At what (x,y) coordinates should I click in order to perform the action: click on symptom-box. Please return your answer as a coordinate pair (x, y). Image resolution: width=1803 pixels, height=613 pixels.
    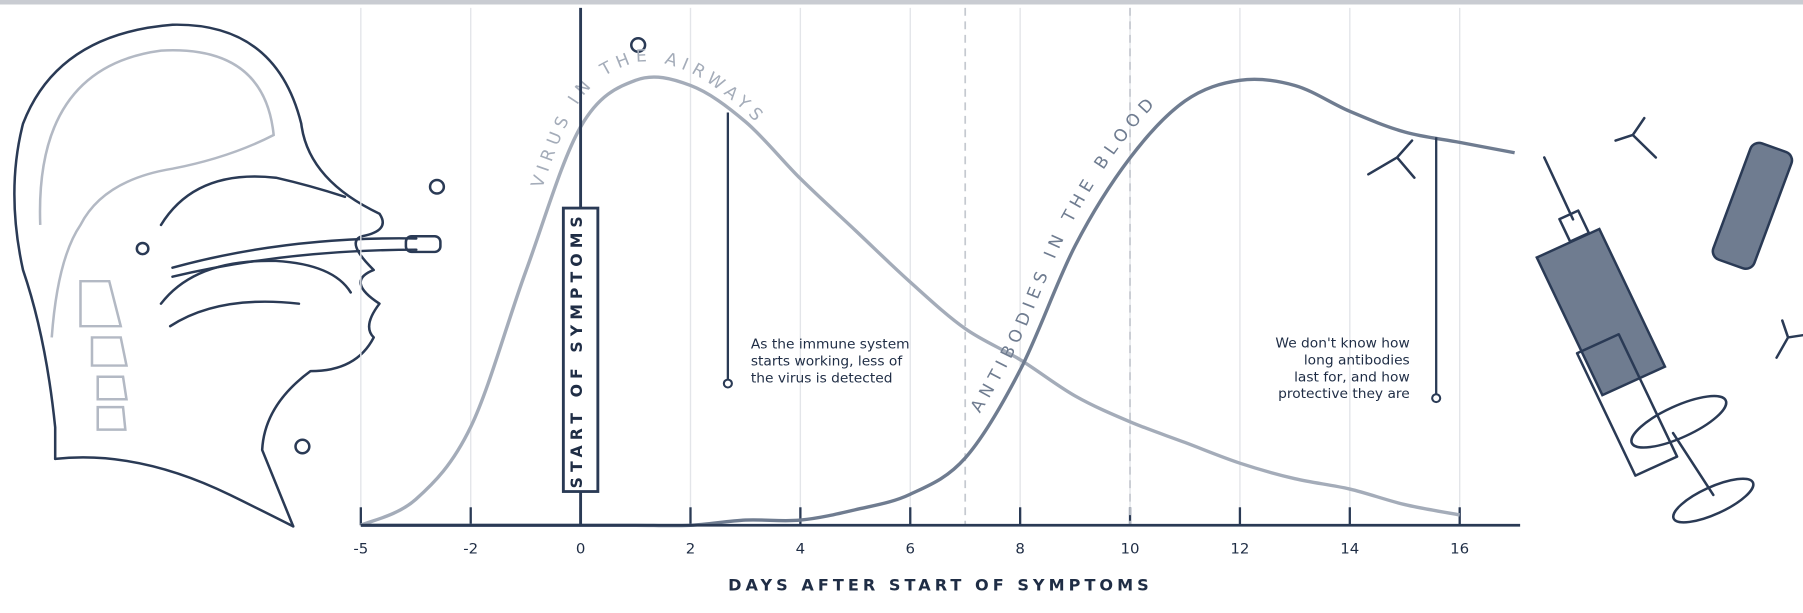
    Looking at the image, I should click on (580, 349).